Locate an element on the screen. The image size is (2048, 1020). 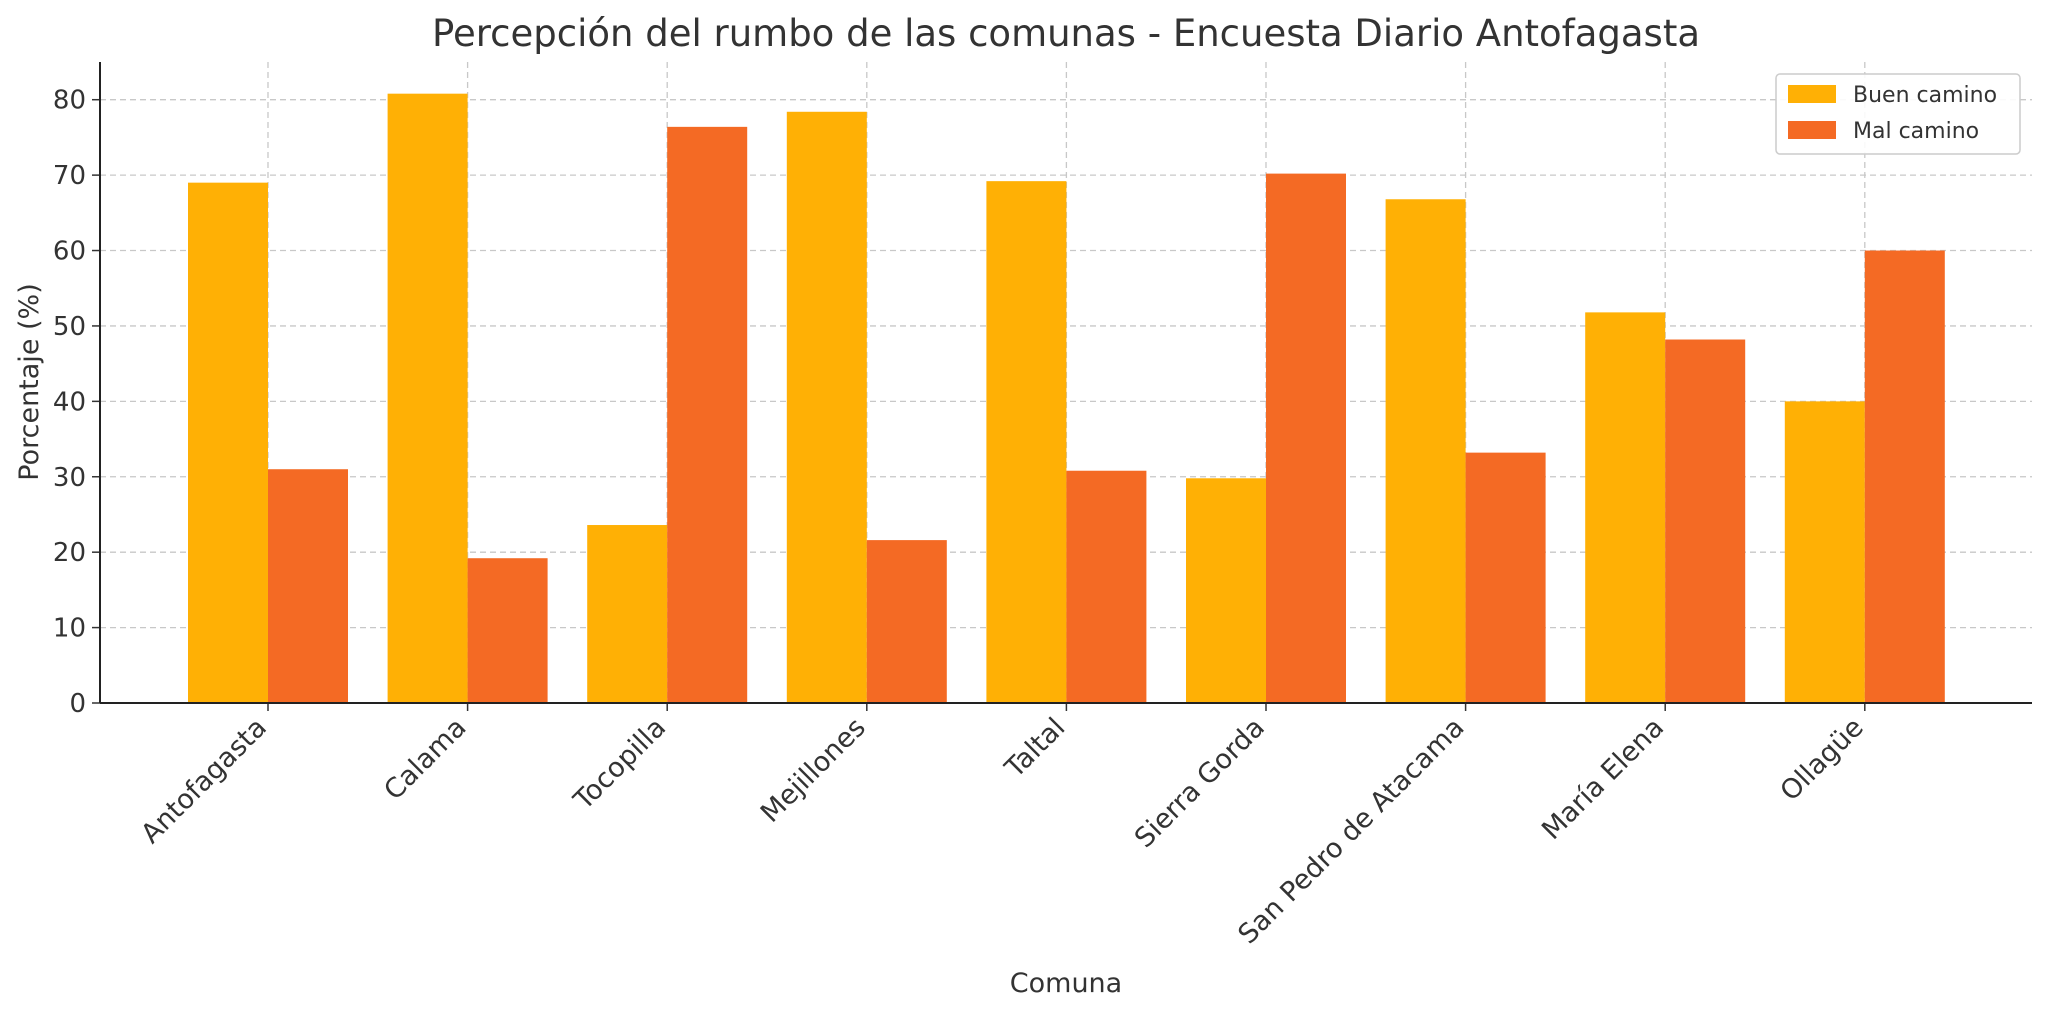
x-tick-label-maria-elena: María Elena is located at coordinates (1603, 779).